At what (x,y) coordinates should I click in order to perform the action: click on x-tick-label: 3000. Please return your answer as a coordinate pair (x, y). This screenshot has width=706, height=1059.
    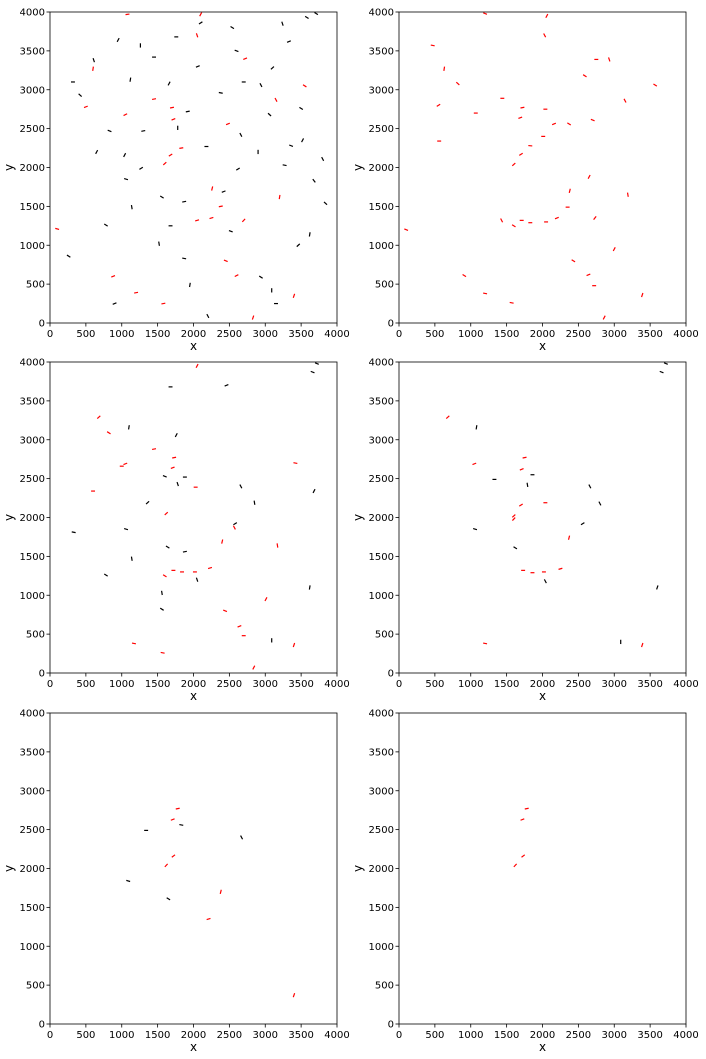
    Looking at the image, I should click on (265, 1035).